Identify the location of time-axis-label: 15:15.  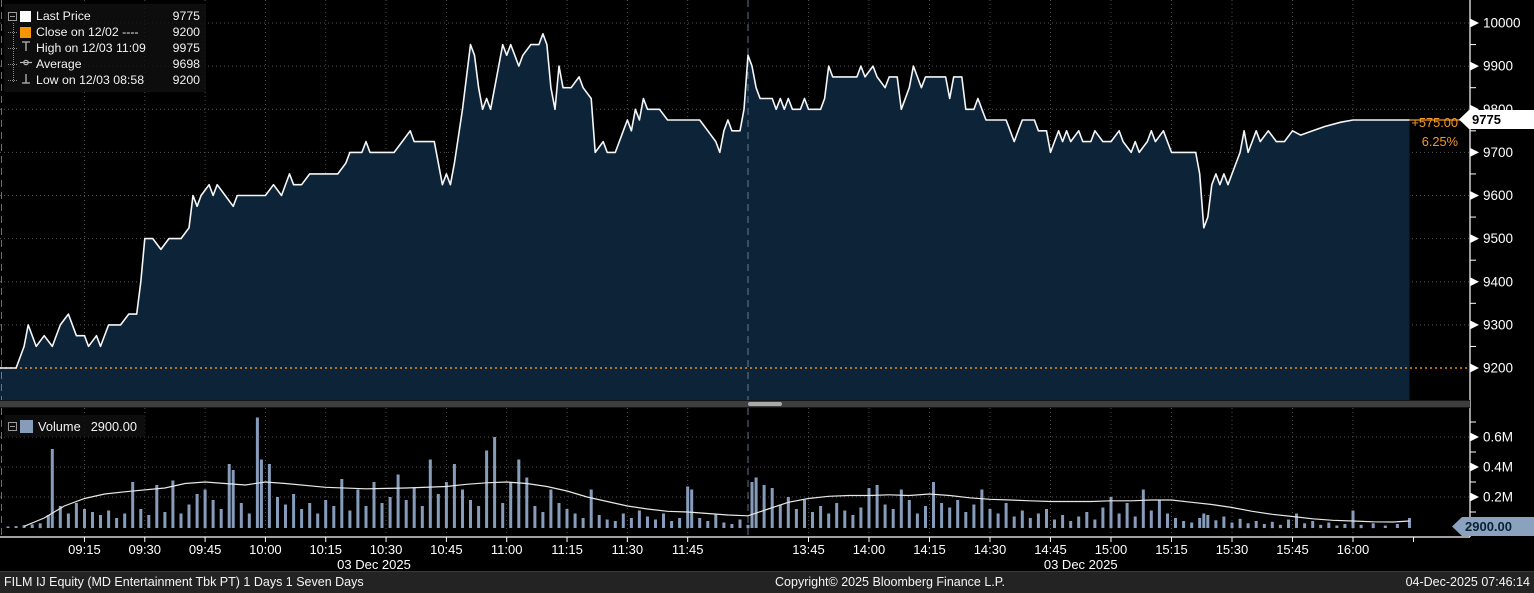
(1171, 549).